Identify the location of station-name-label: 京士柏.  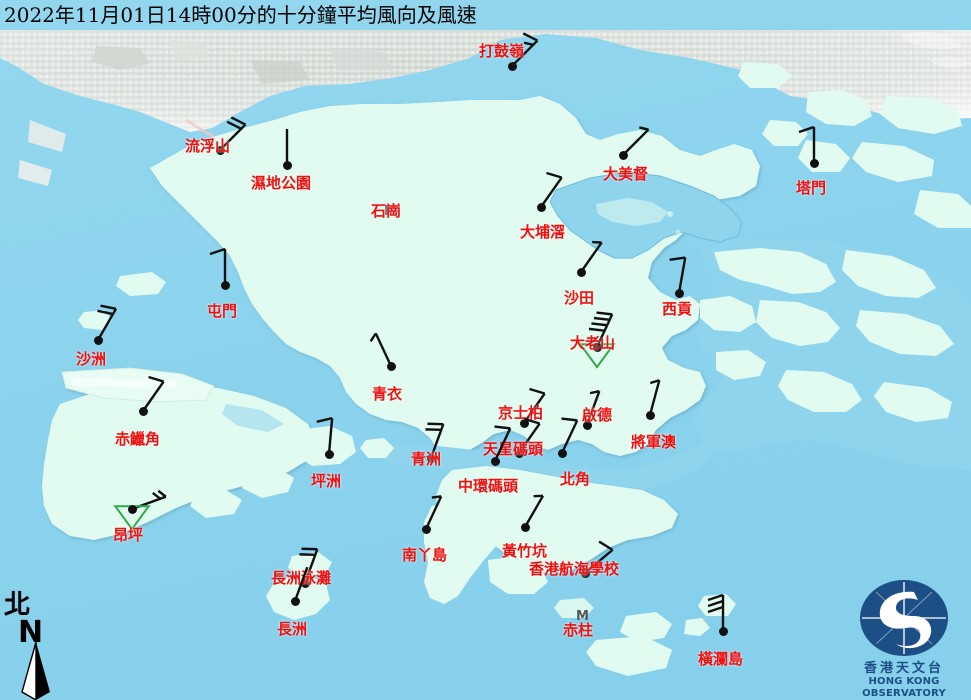
(521, 413).